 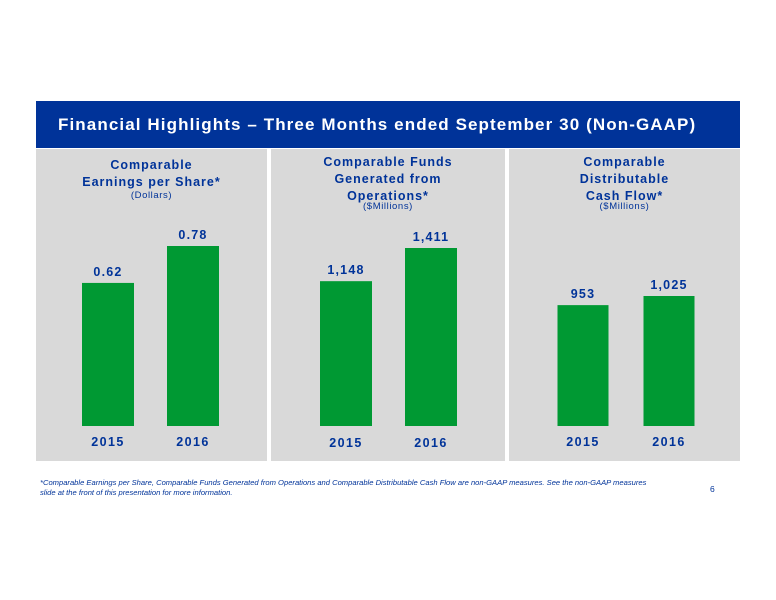 What do you see at coordinates (151, 174) in the screenshot?
I see `eps-chart-title: Comparable Earnings per Share*` at bounding box center [151, 174].